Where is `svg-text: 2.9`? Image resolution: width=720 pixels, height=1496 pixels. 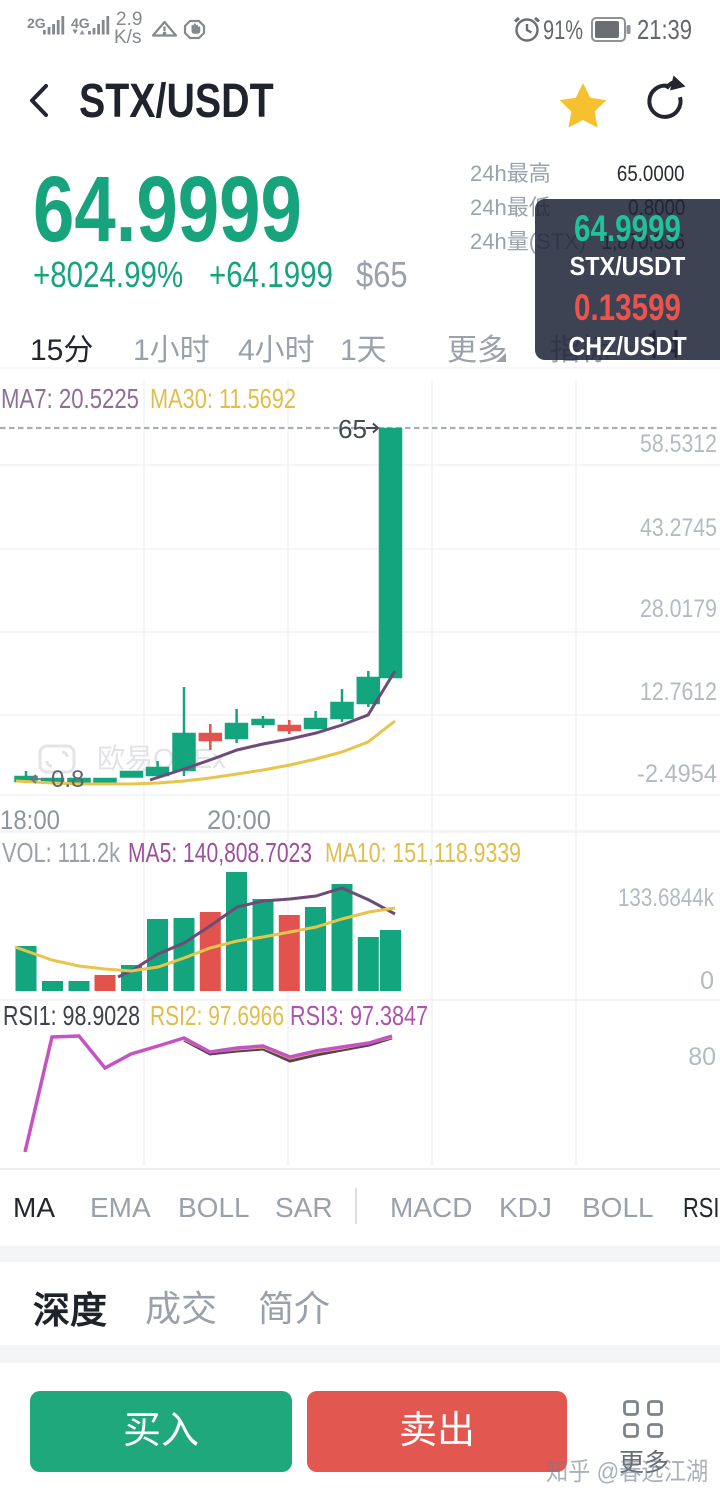
svg-text: 2.9 is located at coordinates (129, 19).